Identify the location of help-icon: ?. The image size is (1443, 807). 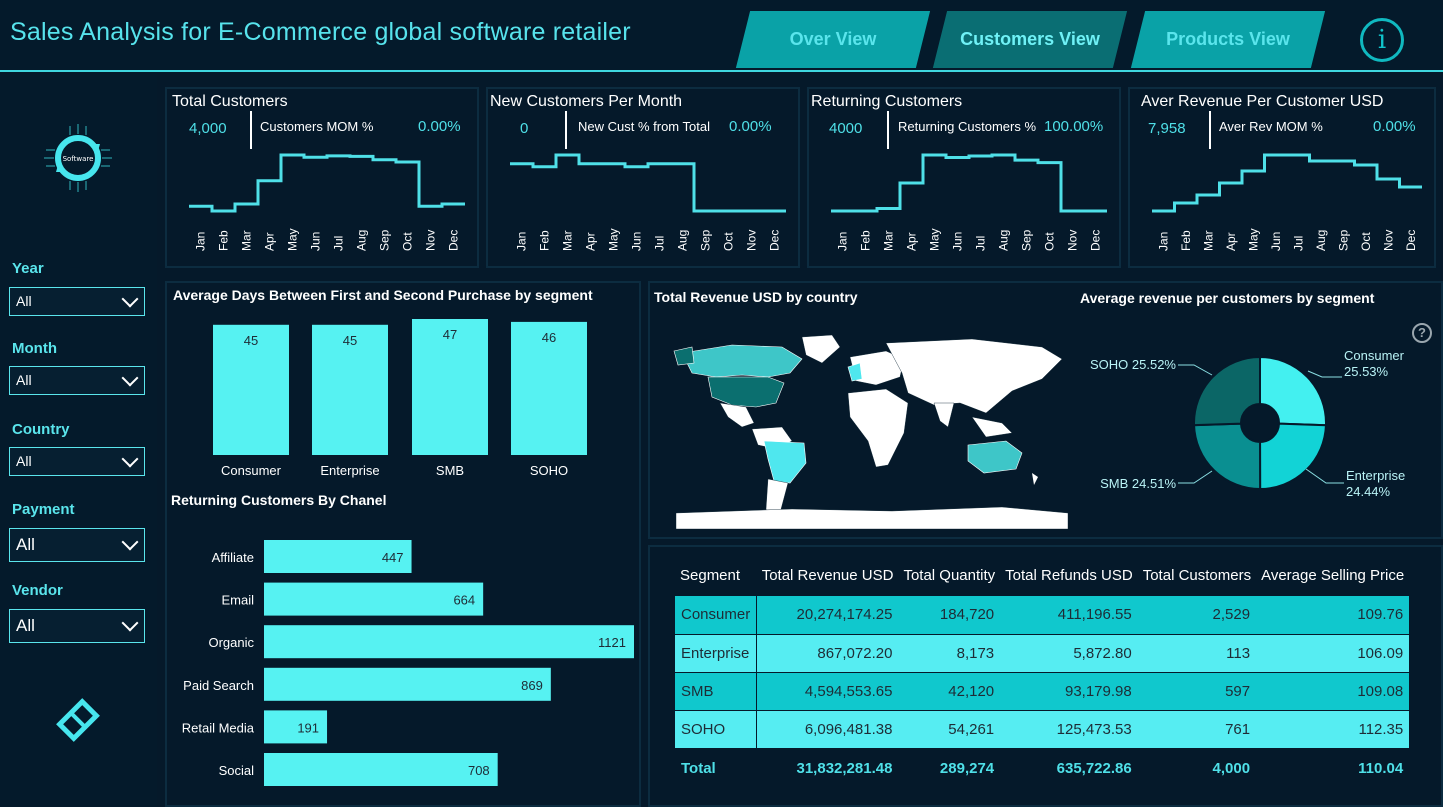
(1422, 333).